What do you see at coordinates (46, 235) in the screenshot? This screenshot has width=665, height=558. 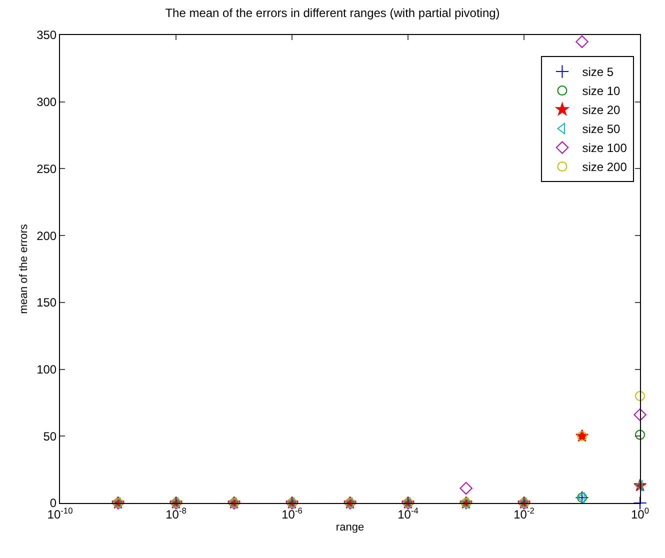 I see `y-tick-label: 200` at bounding box center [46, 235].